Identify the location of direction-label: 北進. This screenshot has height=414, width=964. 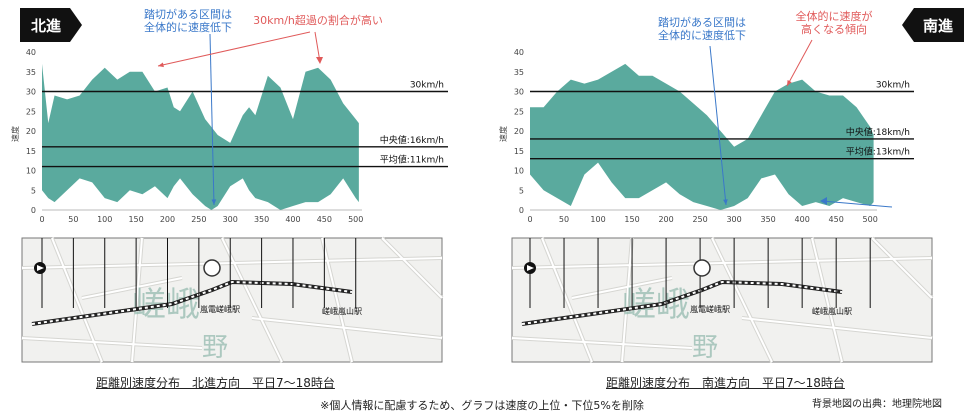
(46, 26).